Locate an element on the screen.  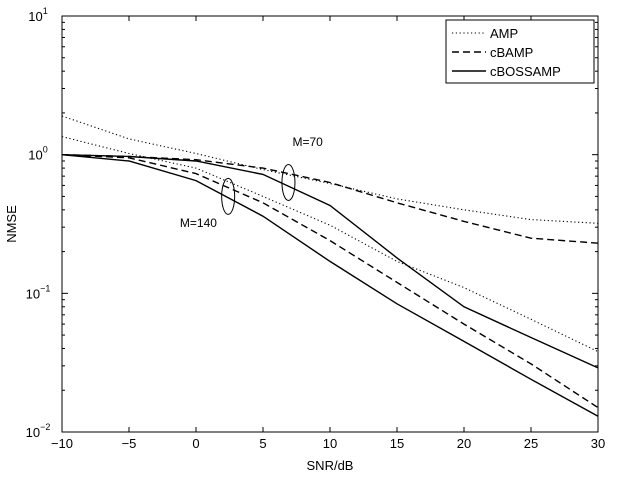
y-axis-label: NMSE is located at coordinates (11, 224).